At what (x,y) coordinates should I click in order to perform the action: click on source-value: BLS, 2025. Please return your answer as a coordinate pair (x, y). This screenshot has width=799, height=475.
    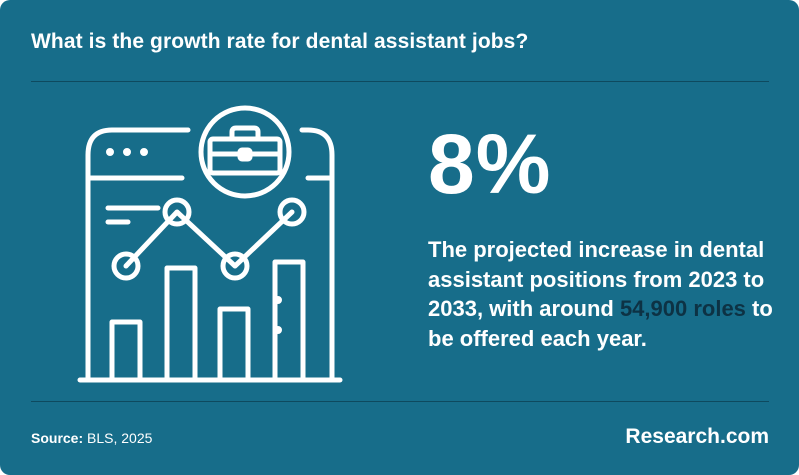
    Looking at the image, I should click on (118, 438).